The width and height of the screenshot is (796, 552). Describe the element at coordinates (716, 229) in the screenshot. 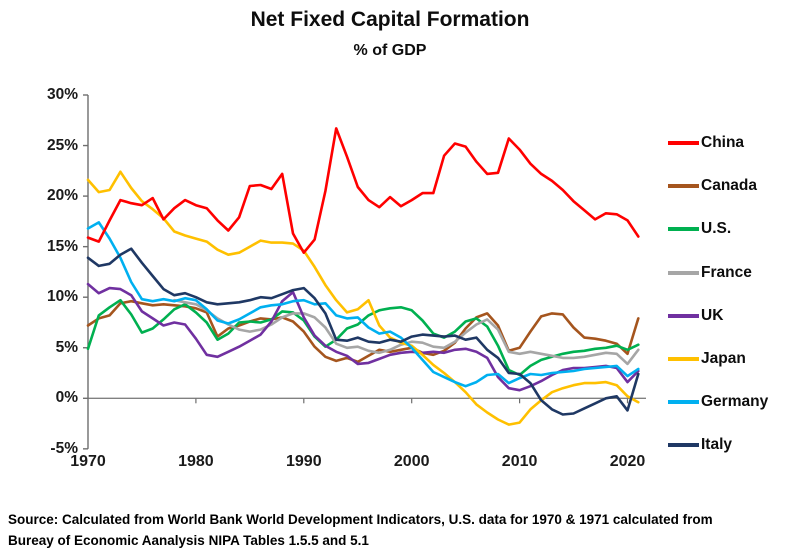

I see `legend-label: U.S.` at that location.